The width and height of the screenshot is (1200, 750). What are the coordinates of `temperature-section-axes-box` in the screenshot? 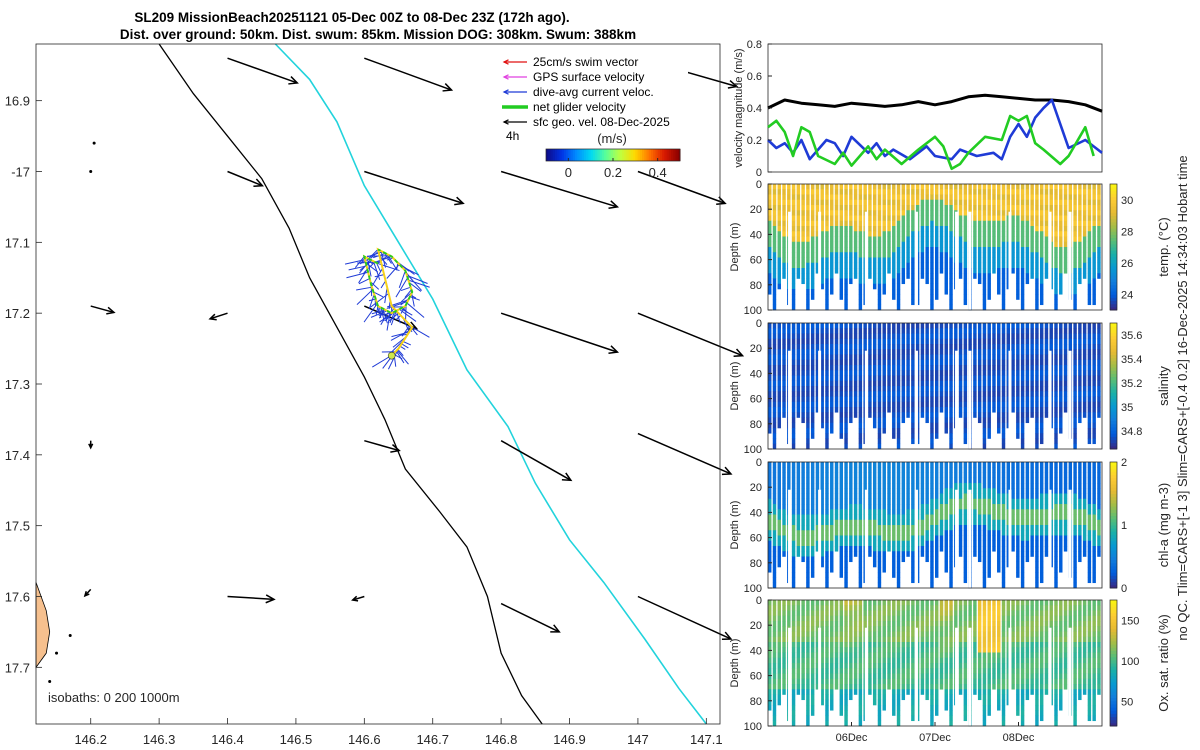 It's located at (935, 247).